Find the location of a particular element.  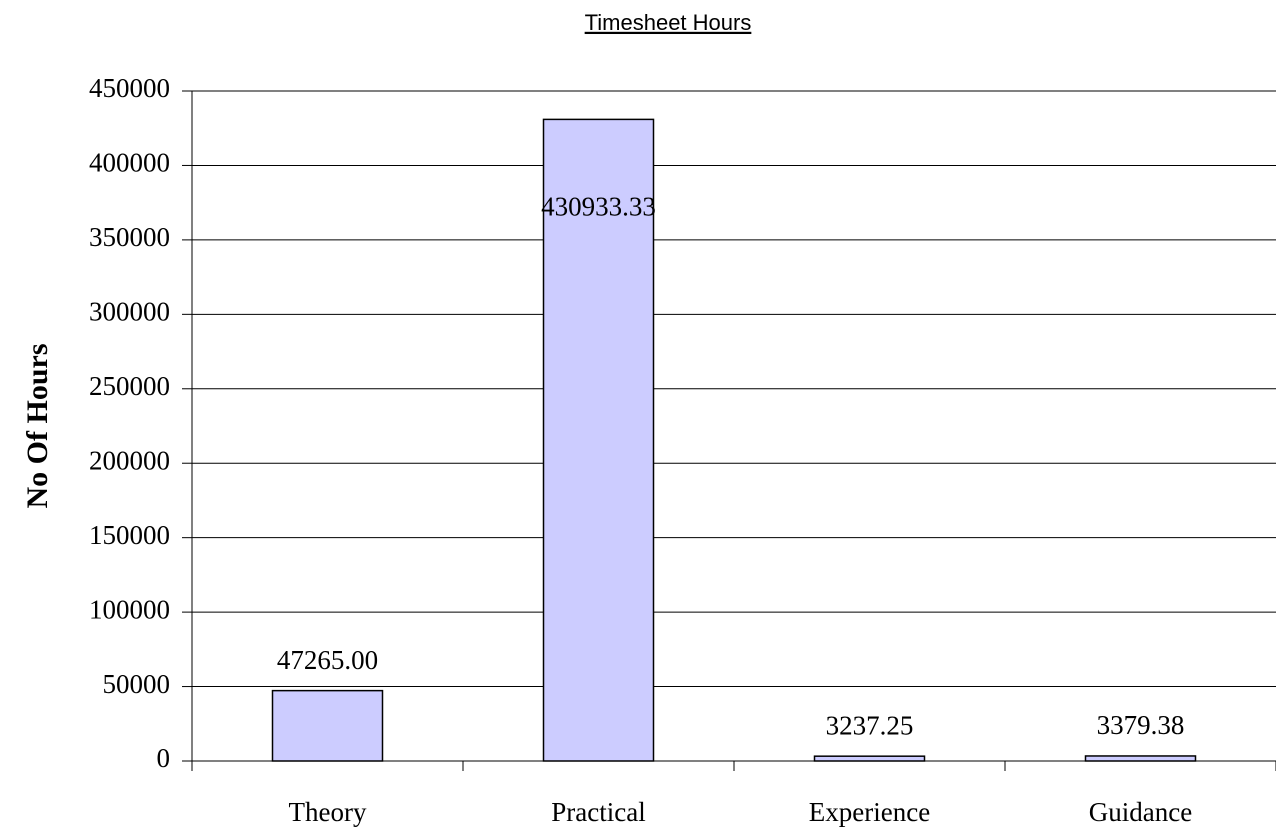

y-tick-label: 400000 is located at coordinates (129, 163).